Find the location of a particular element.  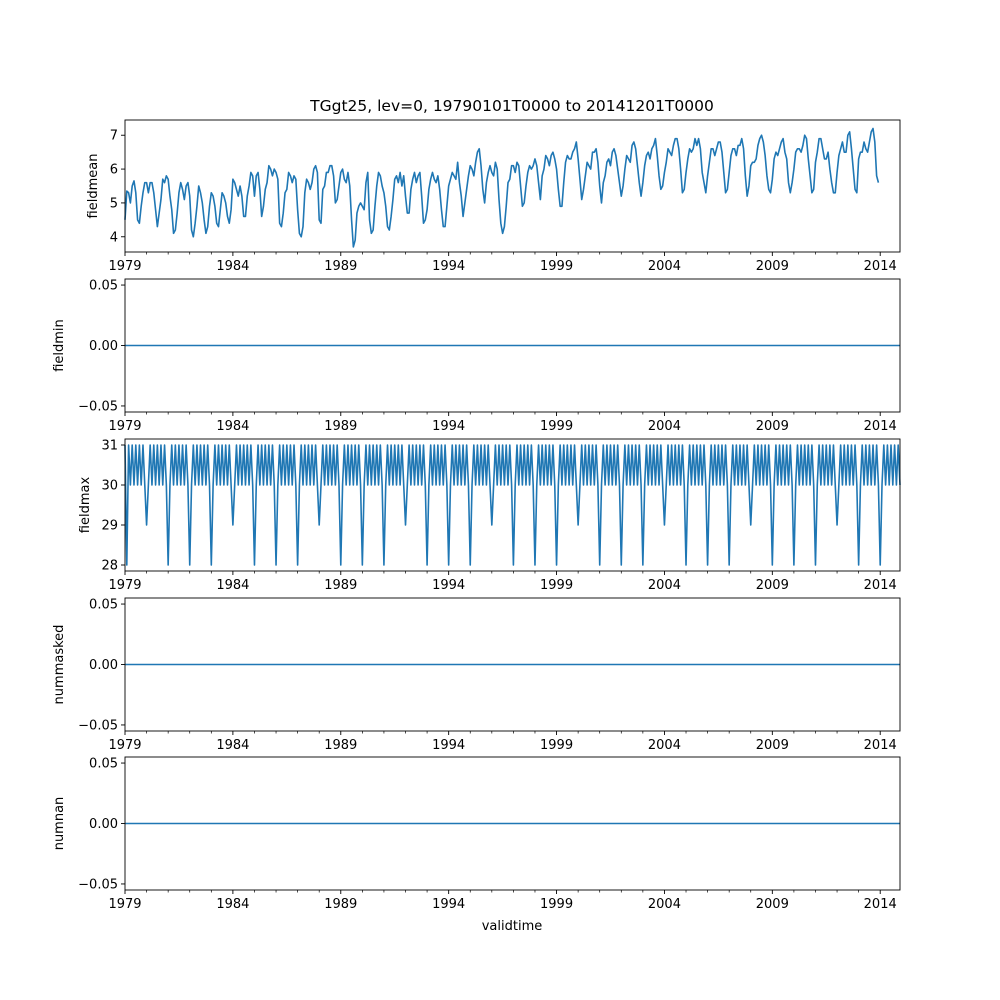

y-axis-label-fieldmean: fieldmean is located at coordinates (93, 186).